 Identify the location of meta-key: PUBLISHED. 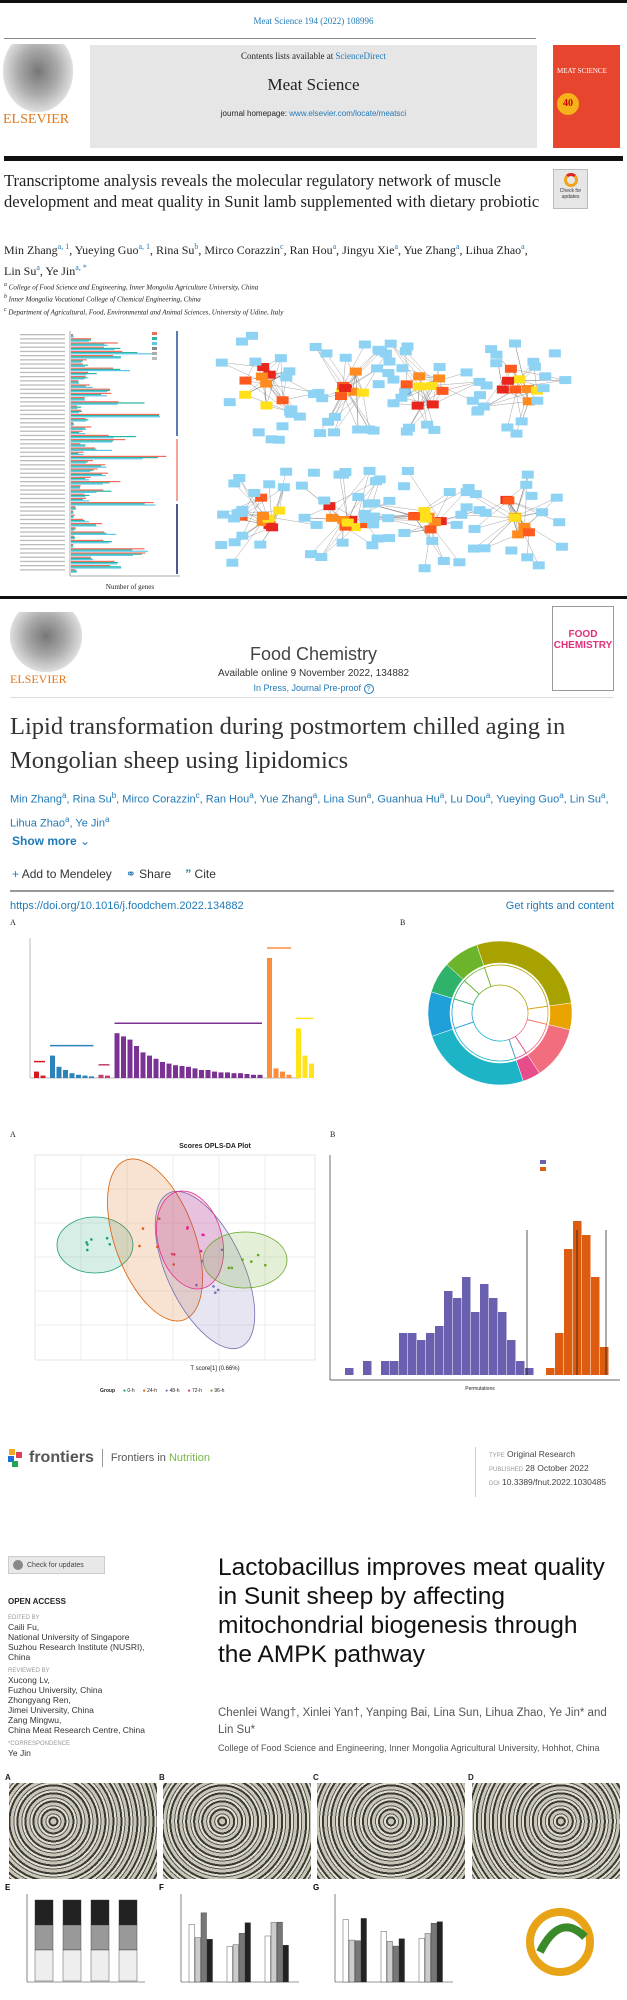
(506, 1470).